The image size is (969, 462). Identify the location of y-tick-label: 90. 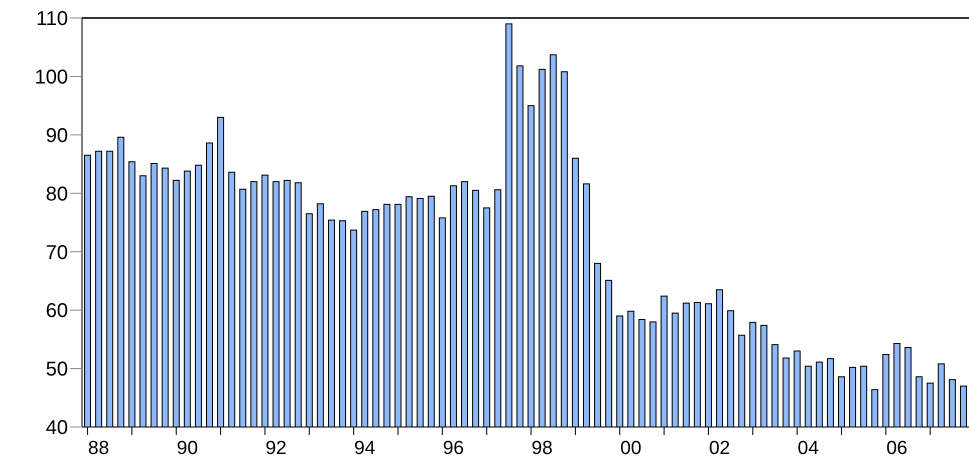
(57, 135).